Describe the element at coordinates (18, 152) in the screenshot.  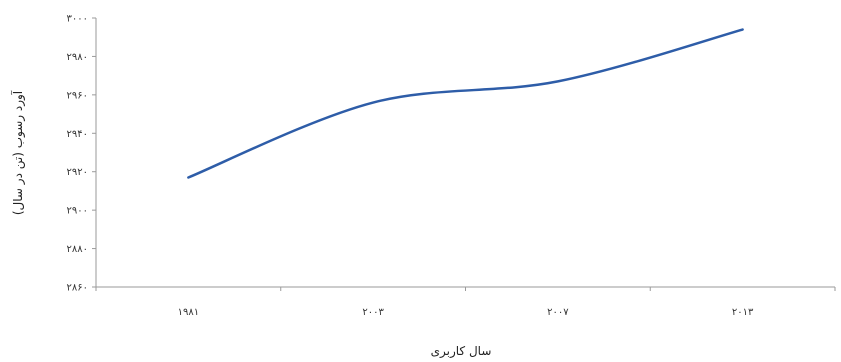
I see `y-axis-label: آورد رسوب (تن در سال)` at that location.